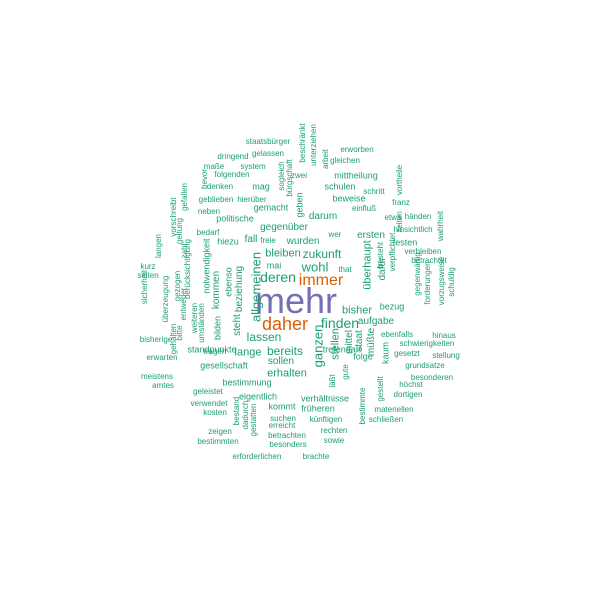 This screenshot has width=600, height=600. What do you see at coordinates (357, 310) in the screenshot?
I see `word-bisher: bisher` at bounding box center [357, 310].